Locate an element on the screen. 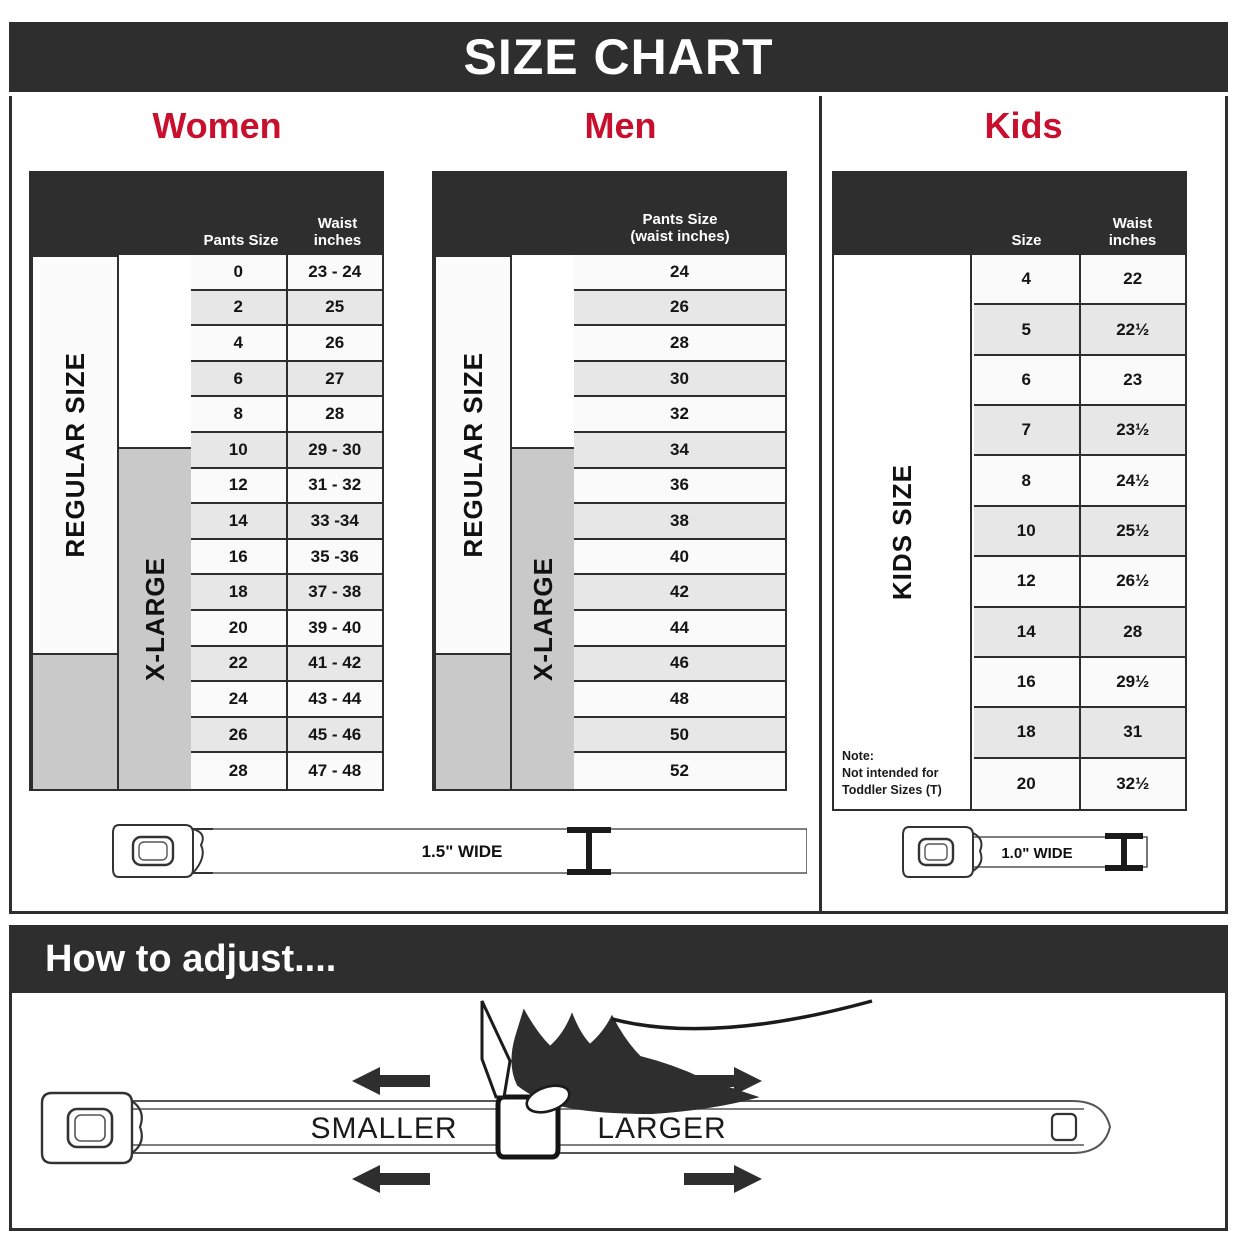 This screenshot has height=1243, width=1237. cell-waist: 29½ is located at coordinates (1132, 682).